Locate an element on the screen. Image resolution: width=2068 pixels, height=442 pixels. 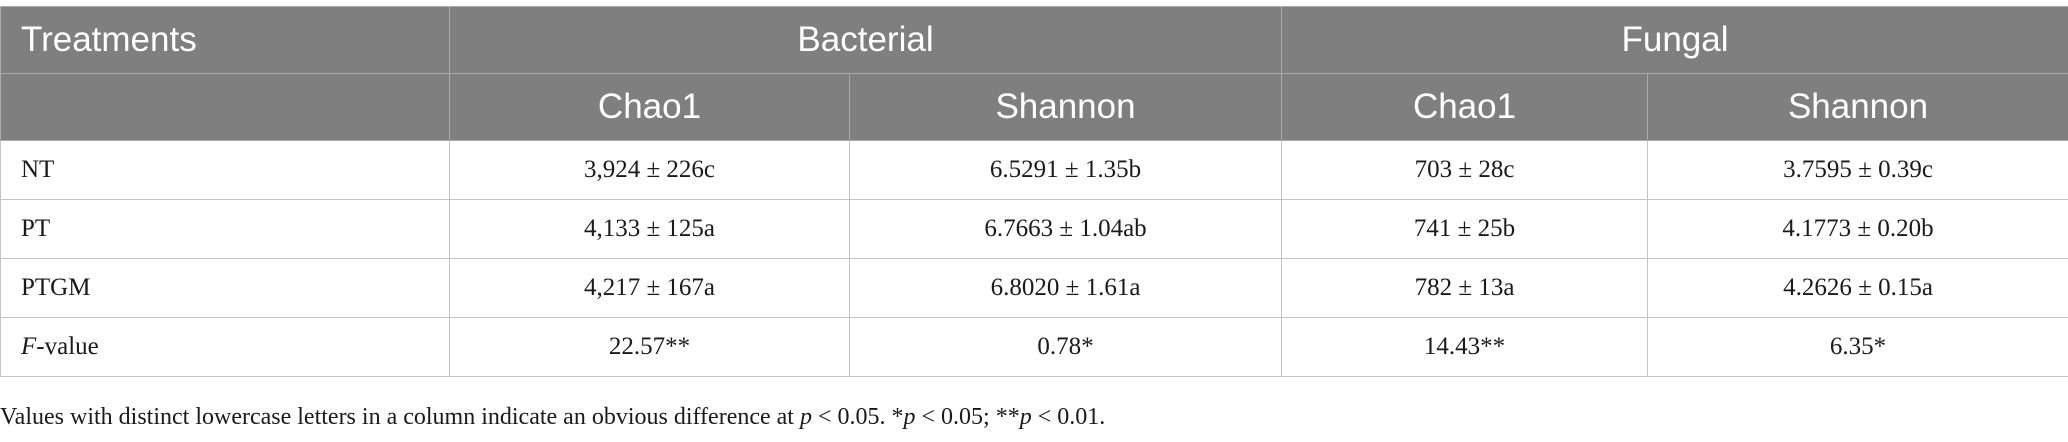
fvalue-cell: 0.78* is located at coordinates (1065, 347).